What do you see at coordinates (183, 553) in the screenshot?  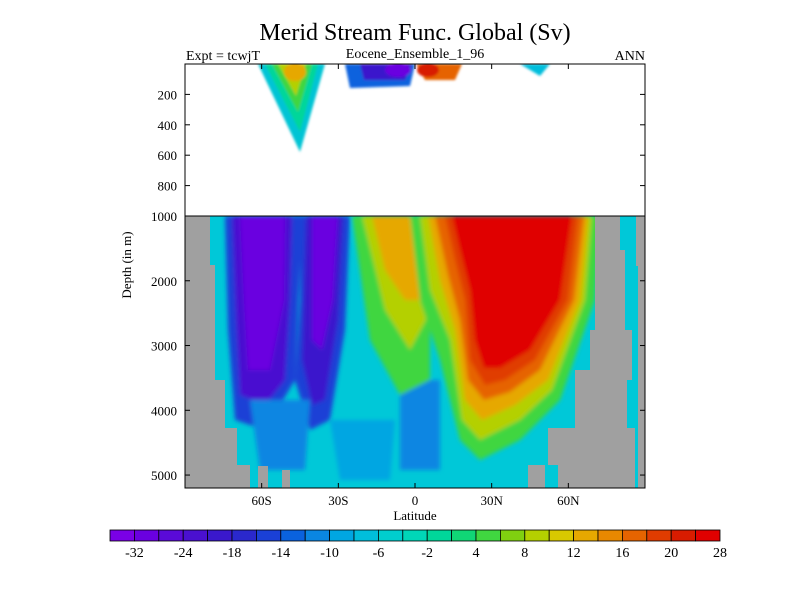 I see `colorbar-label: -24` at bounding box center [183, 553].